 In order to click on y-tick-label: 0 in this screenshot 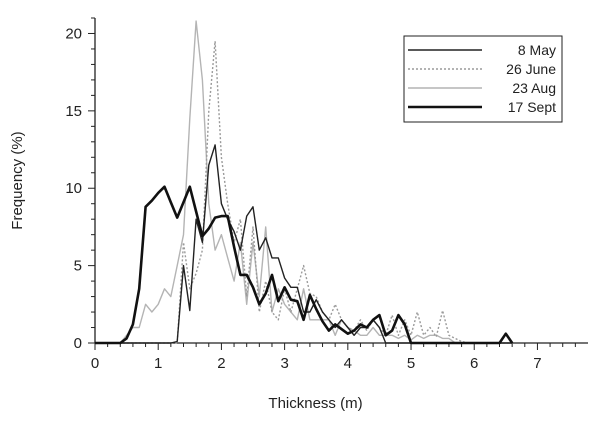, I will do `click(78, 343)`.